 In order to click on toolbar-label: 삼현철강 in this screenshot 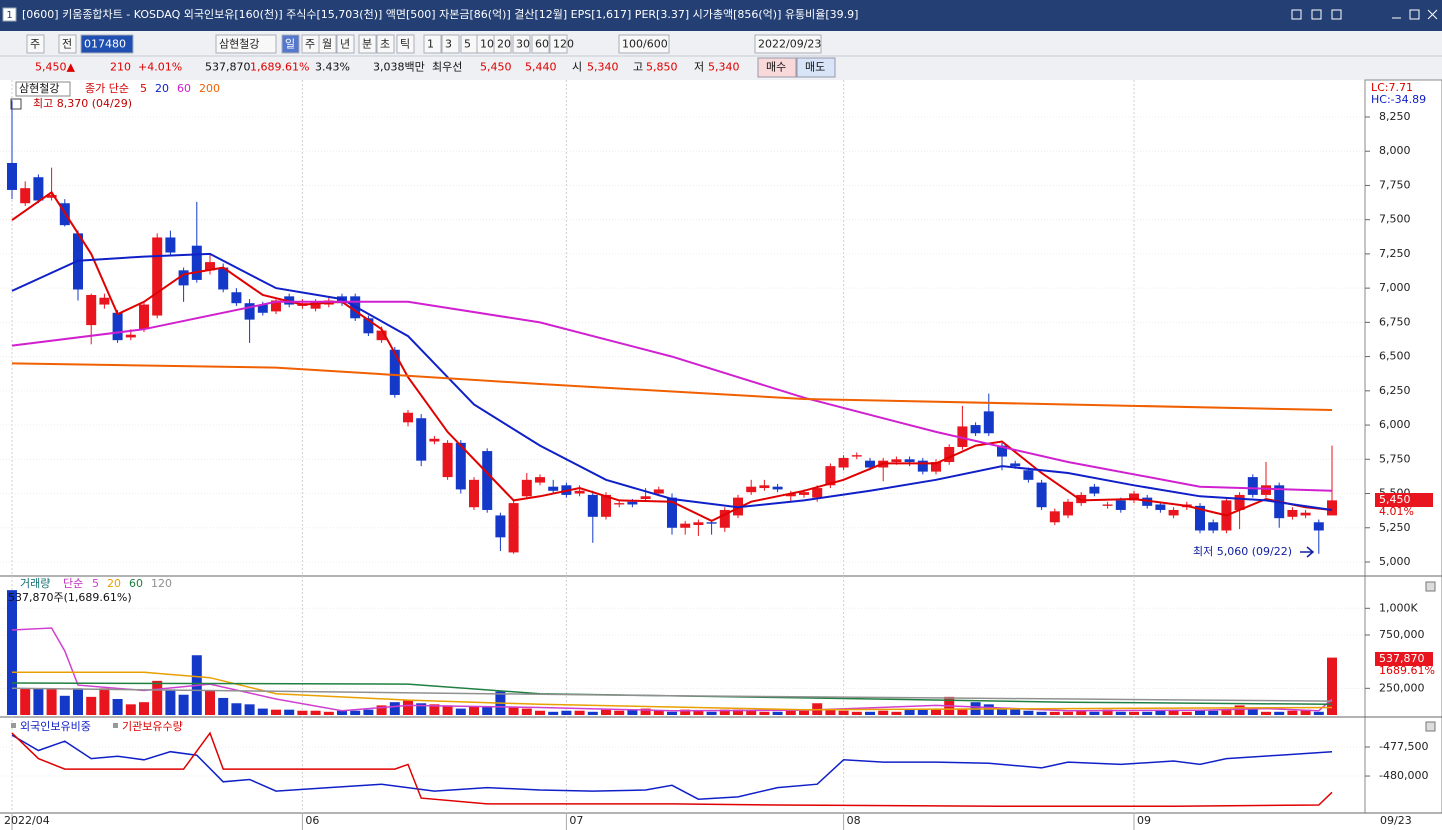, I will do `click(239, 44)`.